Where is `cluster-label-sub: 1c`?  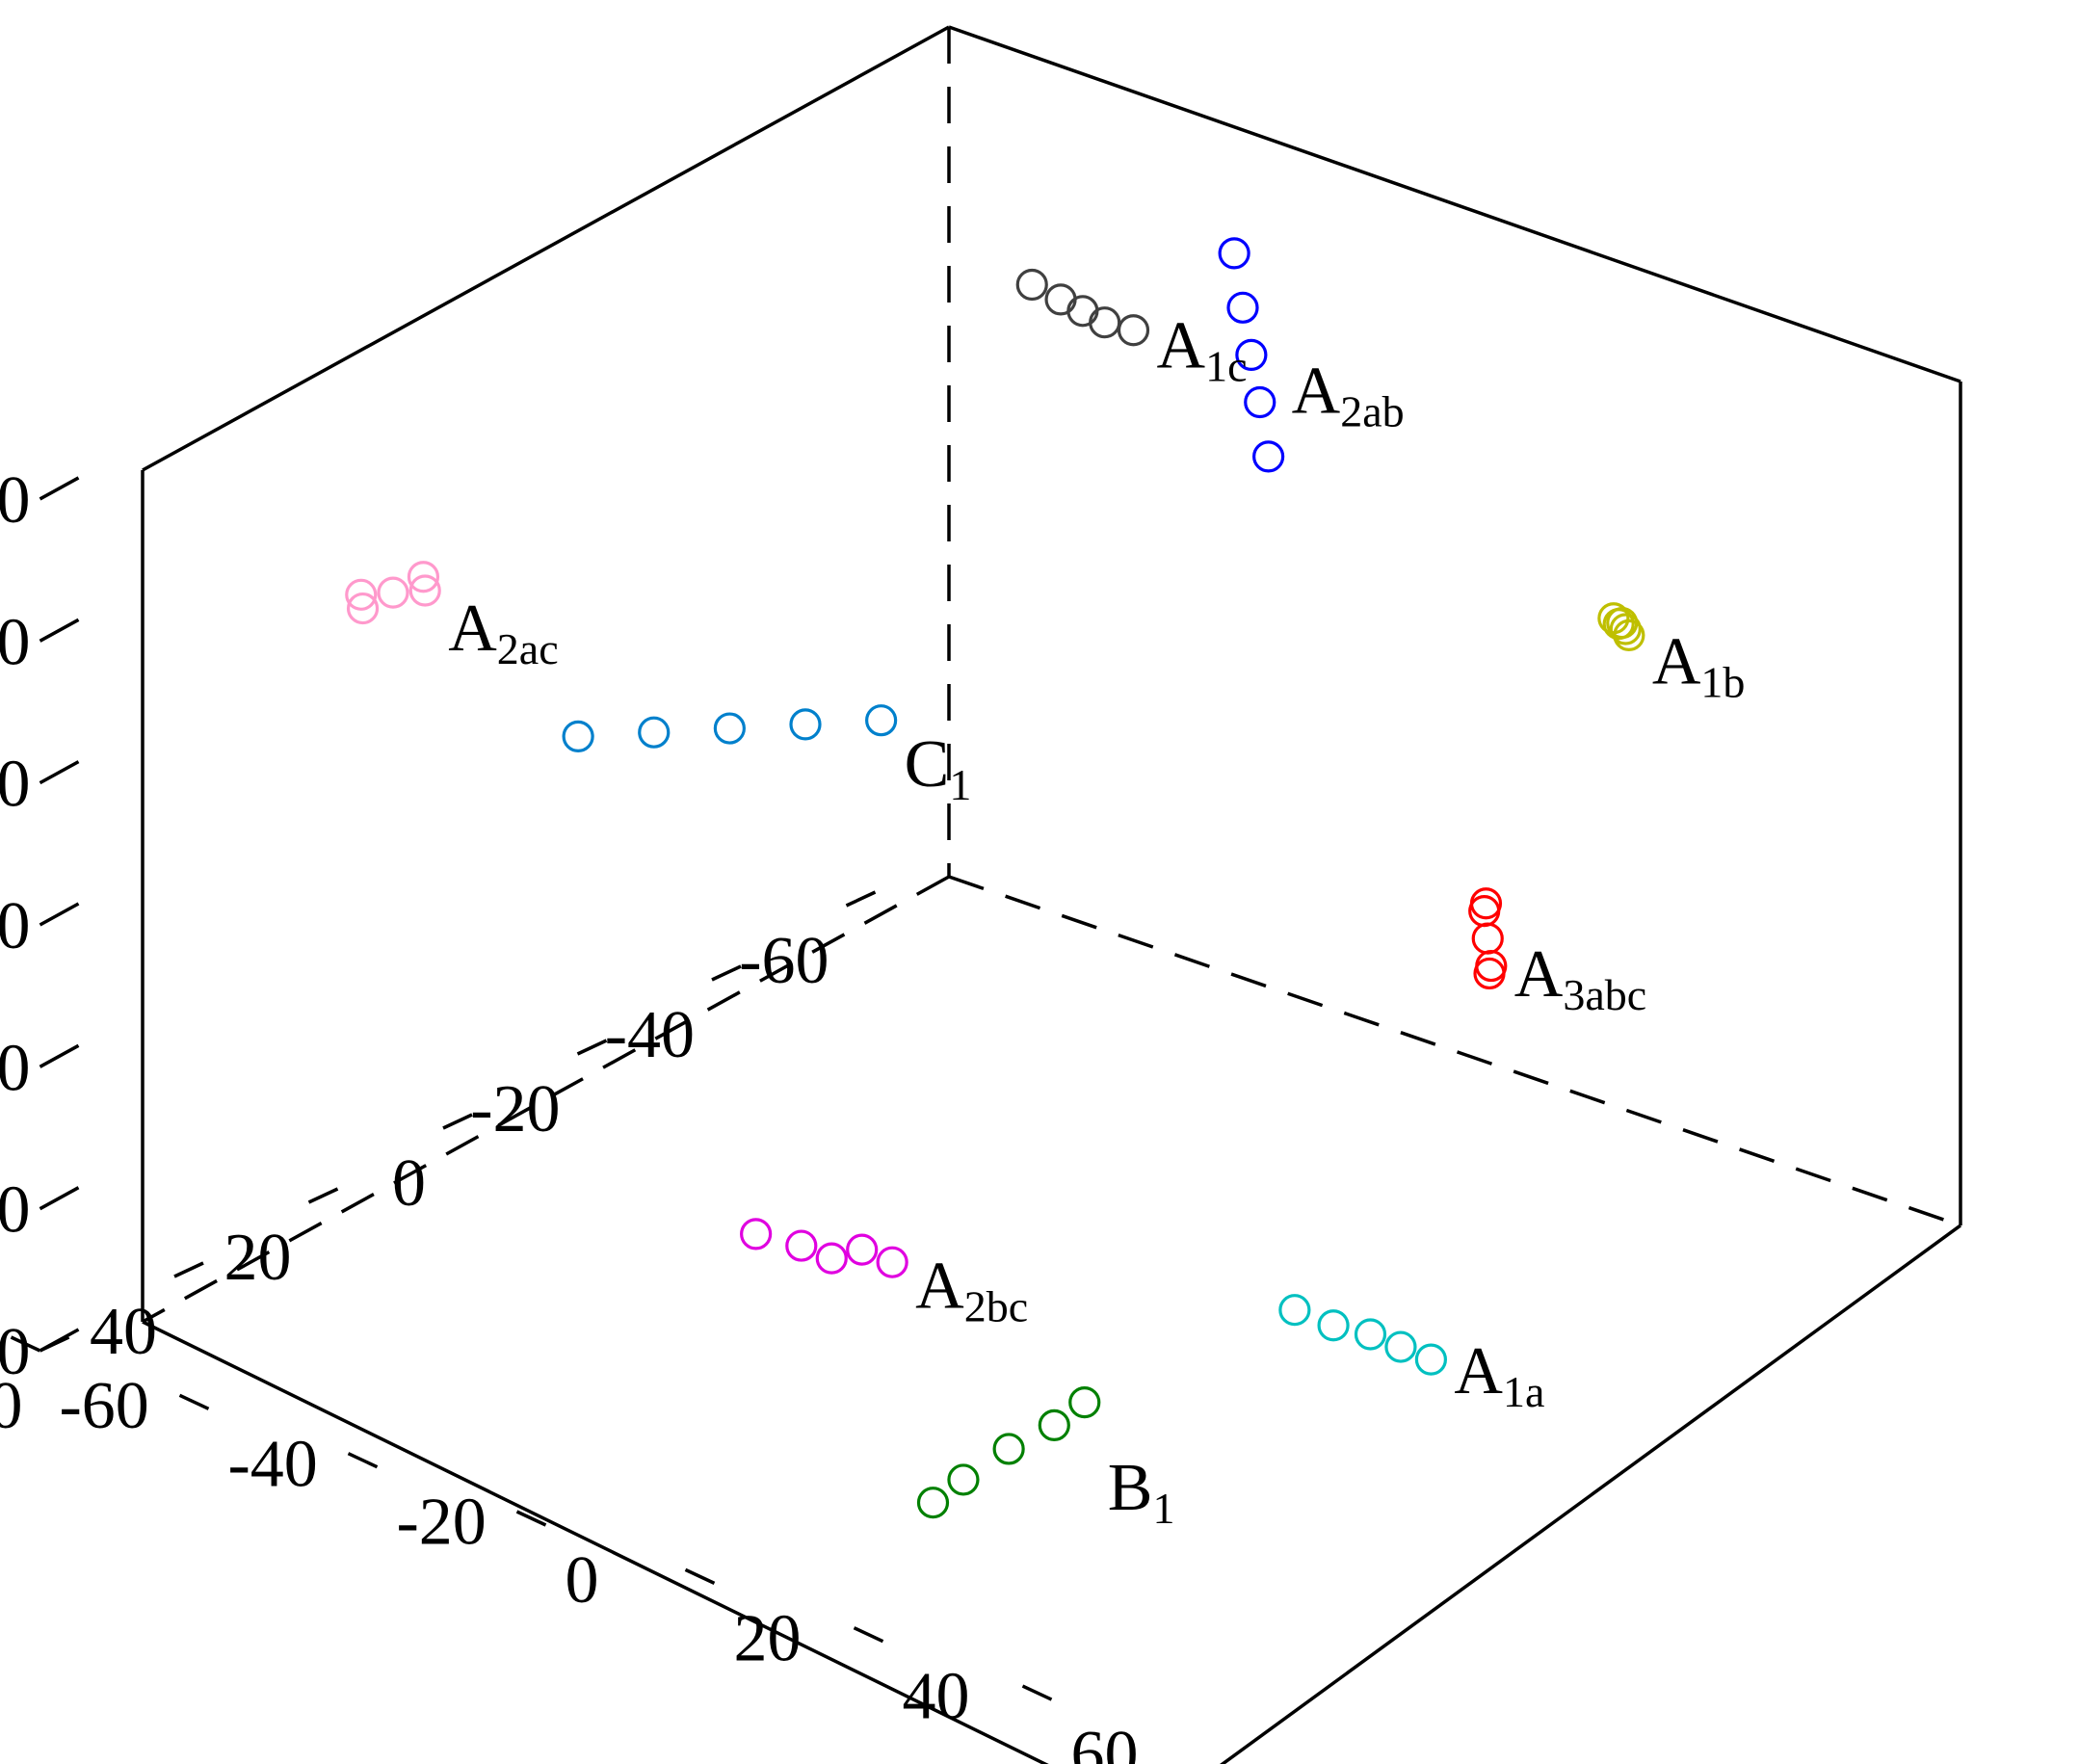
cluster-label-sub: 1c is located at coordinates (1226, 365).